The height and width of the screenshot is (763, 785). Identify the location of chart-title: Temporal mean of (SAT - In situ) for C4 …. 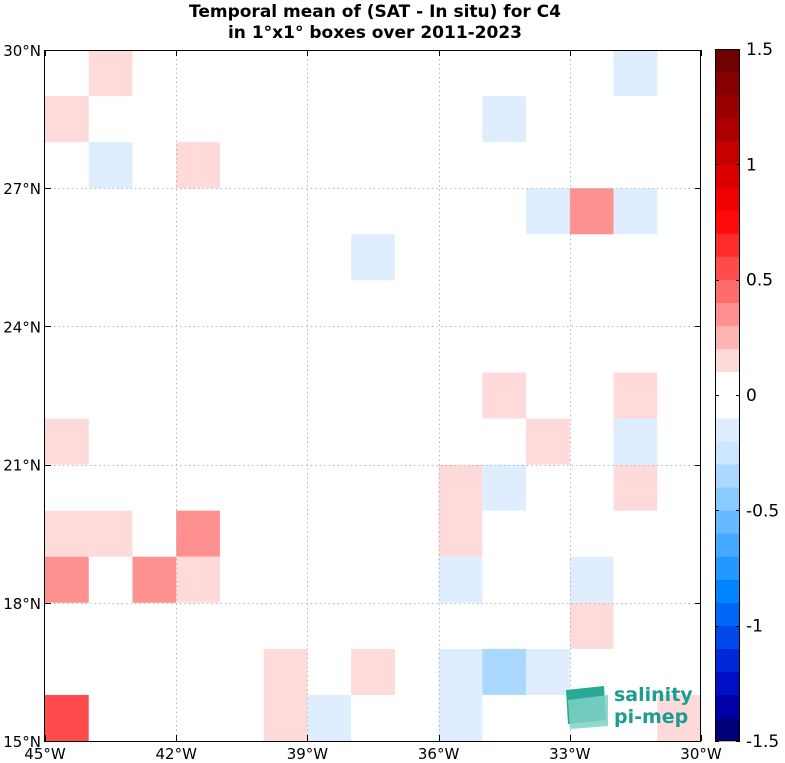
(375, 22).